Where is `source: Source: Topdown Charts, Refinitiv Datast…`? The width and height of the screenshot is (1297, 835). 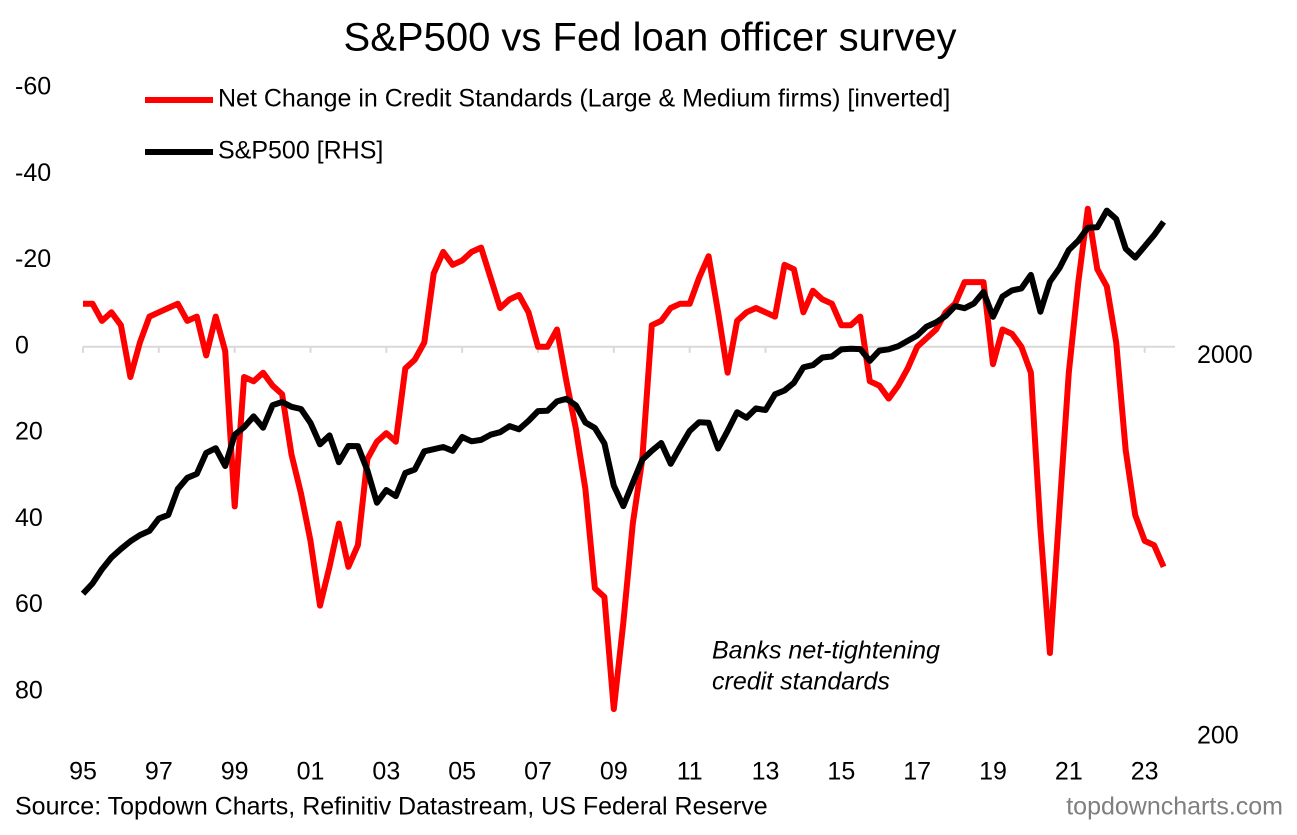 source: Source: Topdown Charts, Refinitiv Datast… is located at coordinates (391, 807).